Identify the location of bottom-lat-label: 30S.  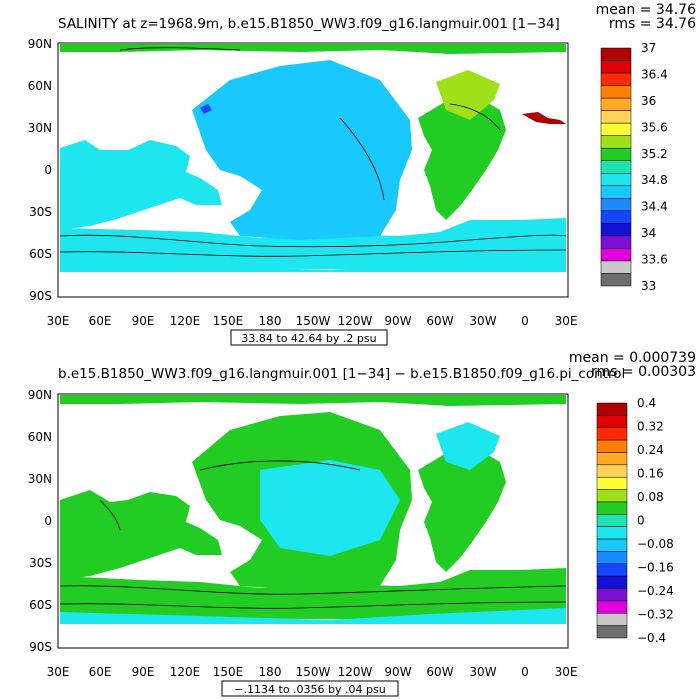
(40, 563).